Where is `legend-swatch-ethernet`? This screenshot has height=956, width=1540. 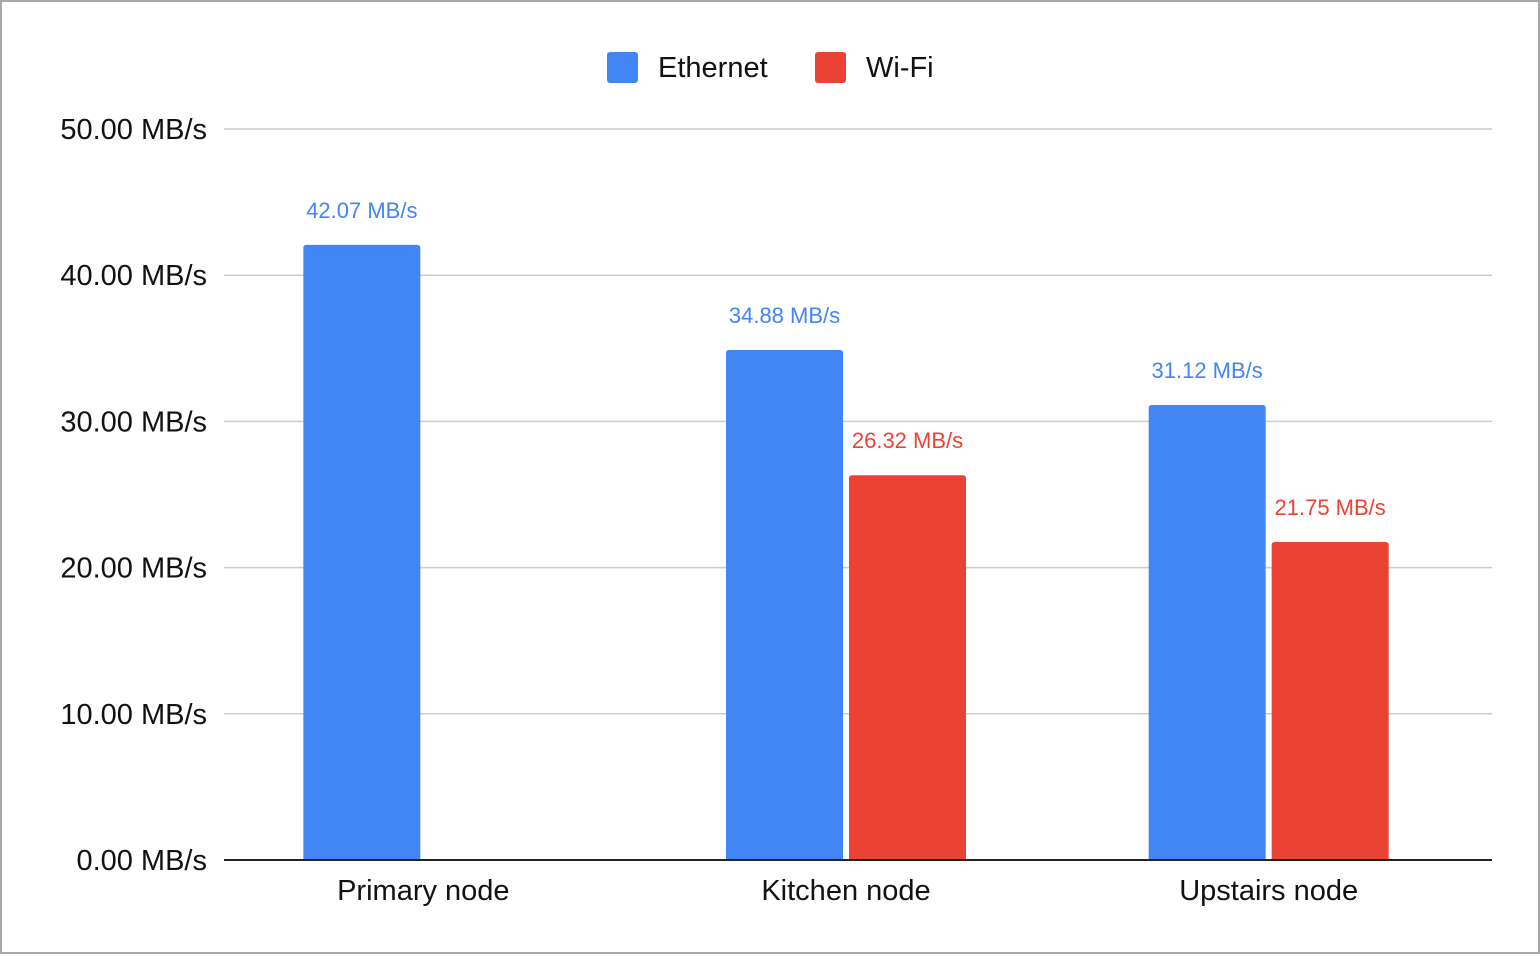 legend-swatch-ethernet is located at coordinates (622, 67).